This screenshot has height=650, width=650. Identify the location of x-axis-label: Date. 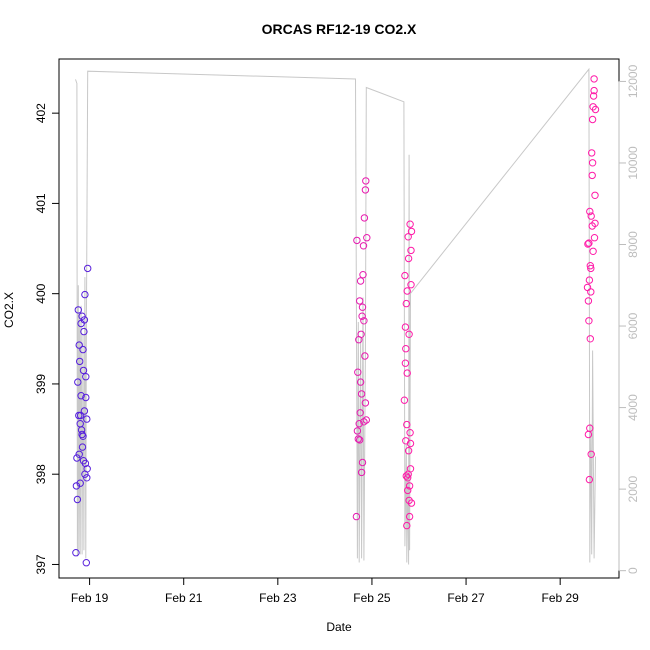
(339, 627).